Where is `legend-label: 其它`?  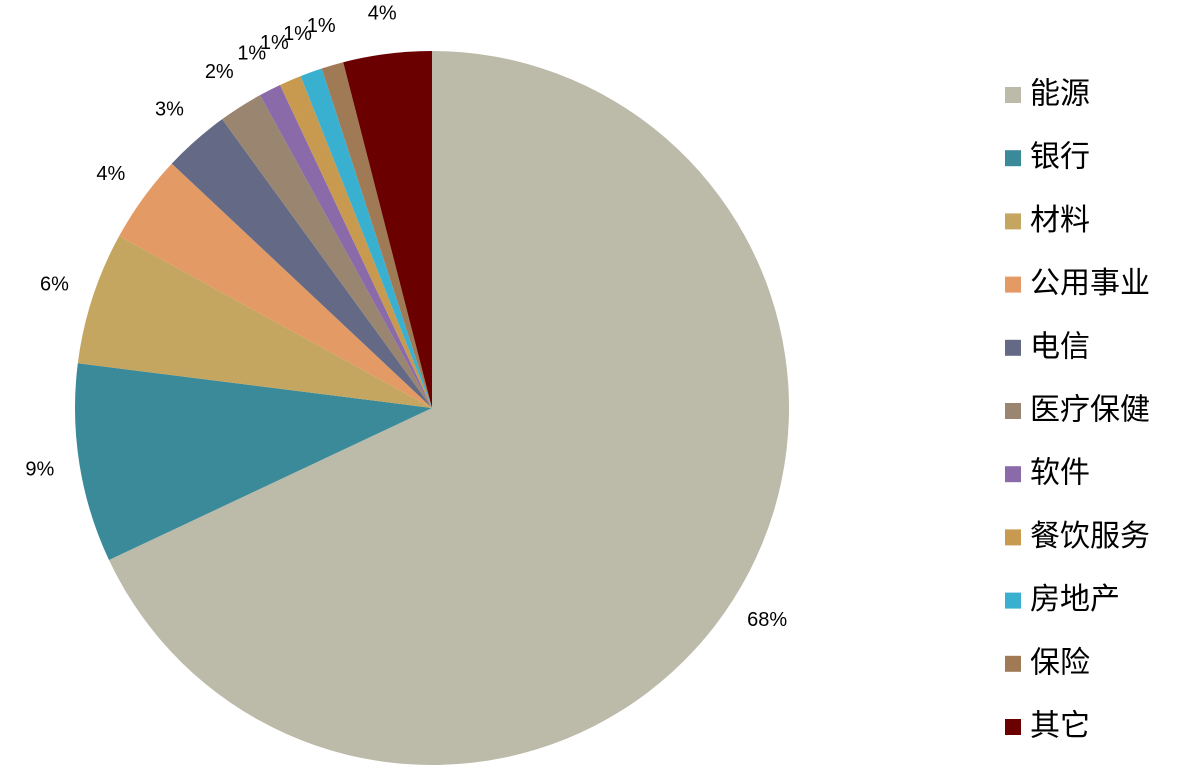
legend-label: 其它 is located at coordinates (1060, 726).